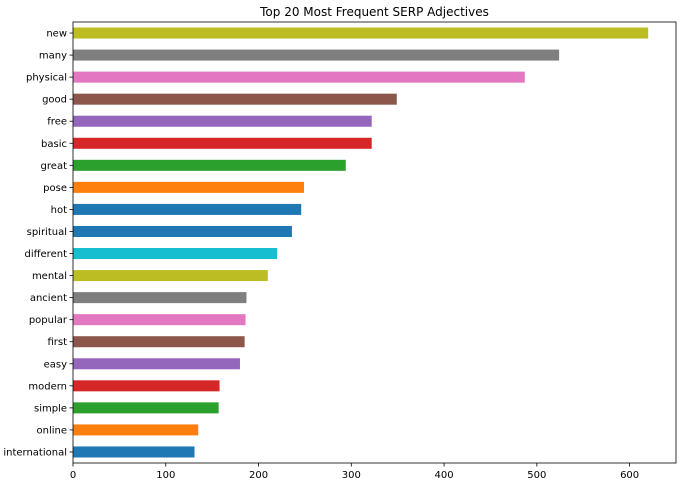 This screenshot has height=480, width=684. Describe the element at coordinates (351, 475) in the screenshot. I see `x-tick-label: 300` at that location.